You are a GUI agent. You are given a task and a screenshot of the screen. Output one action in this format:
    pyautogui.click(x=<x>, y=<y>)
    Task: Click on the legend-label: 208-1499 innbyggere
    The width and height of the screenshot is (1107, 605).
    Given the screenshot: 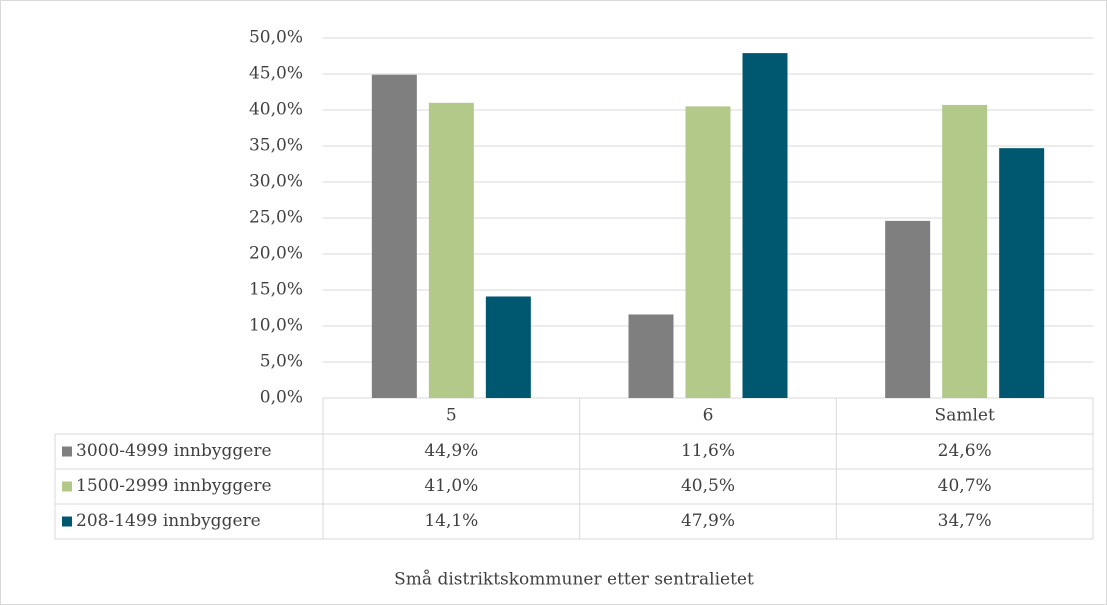 What is the action you would take?
    pyautogui.click(x=168, y=521)
    